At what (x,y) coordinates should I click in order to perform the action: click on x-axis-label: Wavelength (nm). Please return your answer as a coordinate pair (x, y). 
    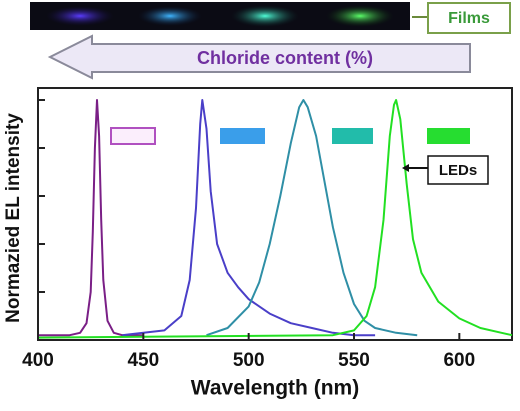
    Looking at the image, I should click on (275, 388).